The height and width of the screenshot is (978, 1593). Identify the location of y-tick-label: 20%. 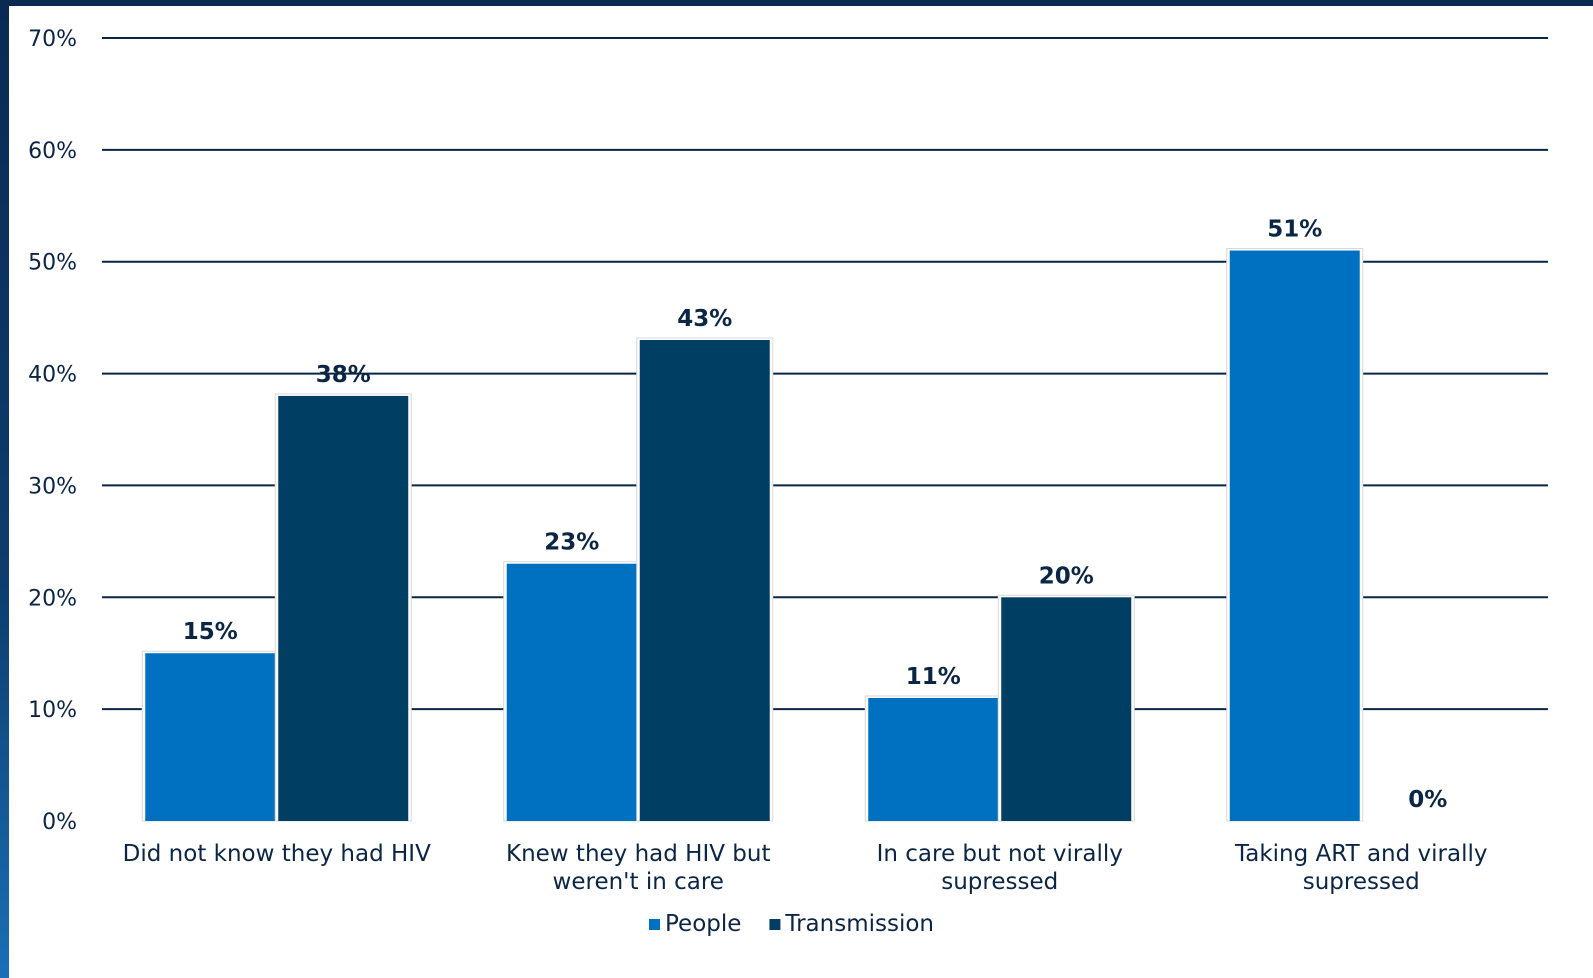
(52, 598).